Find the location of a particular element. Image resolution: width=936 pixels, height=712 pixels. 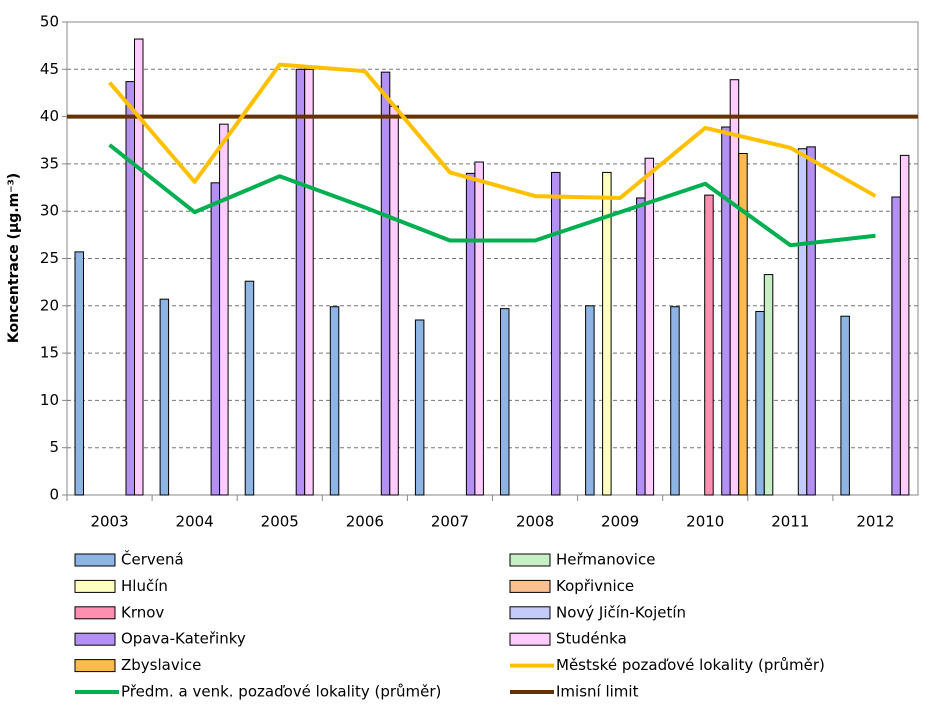

legend-label: Krnov is located at coordinates (142, 612).